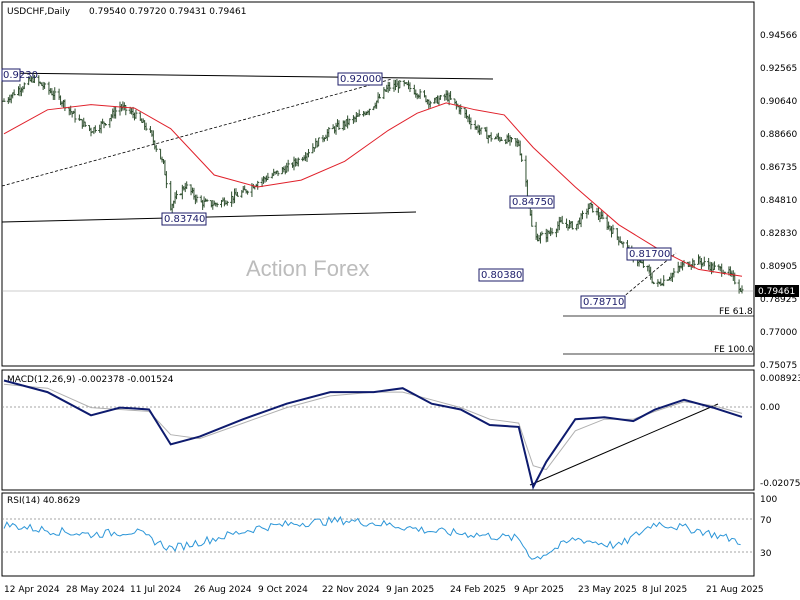 The image size is (800, 600). I want to click on rsi-tick: 70, so click(766, 521).